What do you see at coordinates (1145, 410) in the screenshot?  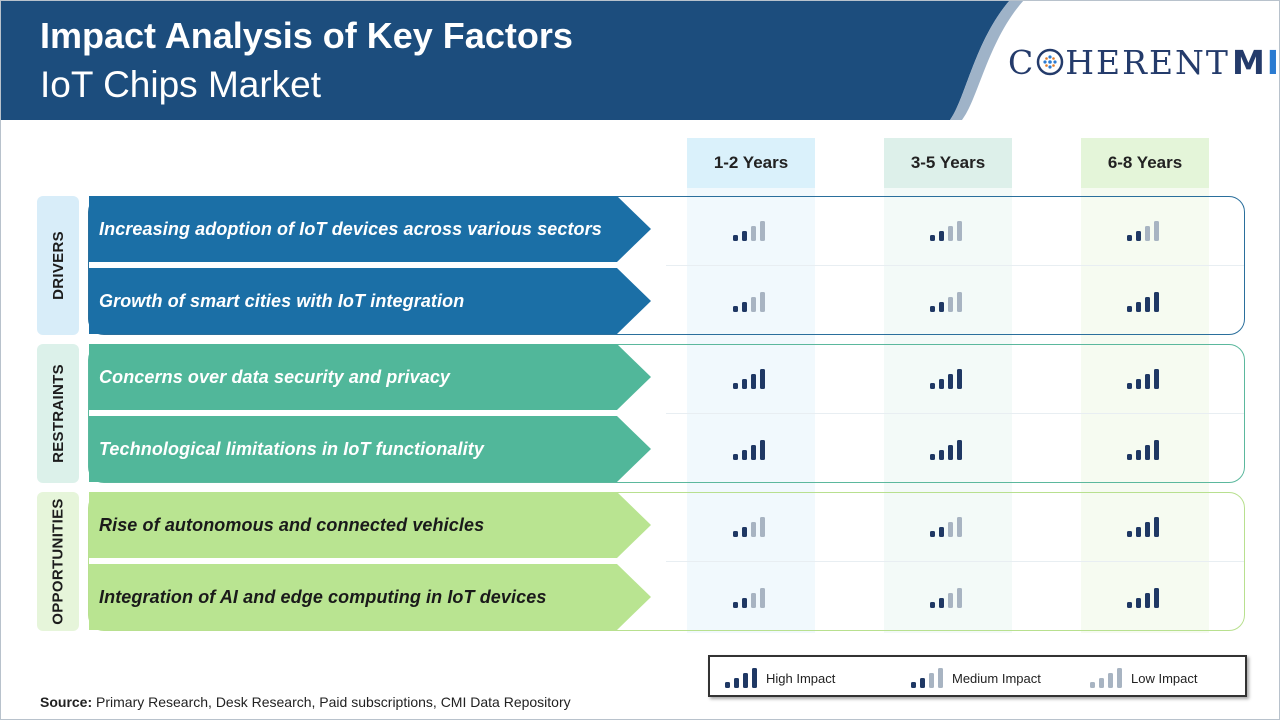 I see `column-bg-6-8-years` at bounding box center [1145, 410].